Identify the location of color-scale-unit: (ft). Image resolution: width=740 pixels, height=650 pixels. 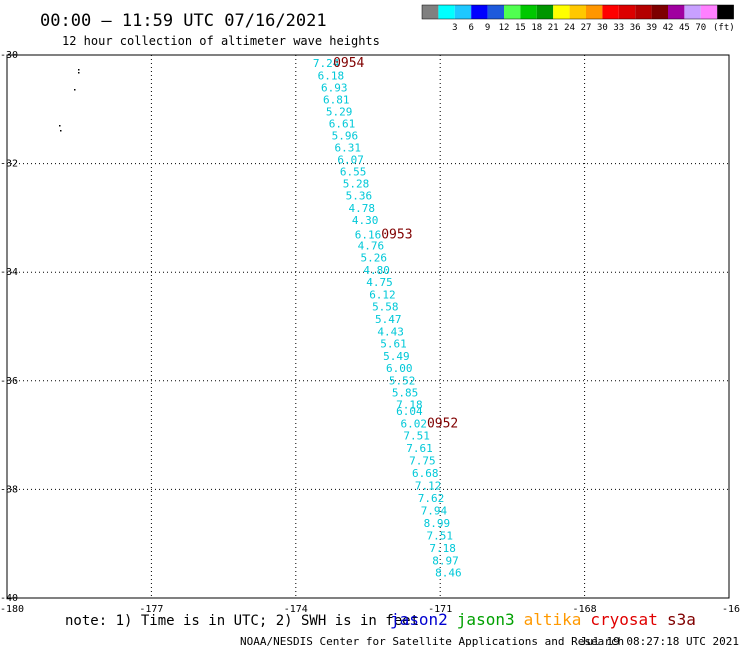
(724, 28).